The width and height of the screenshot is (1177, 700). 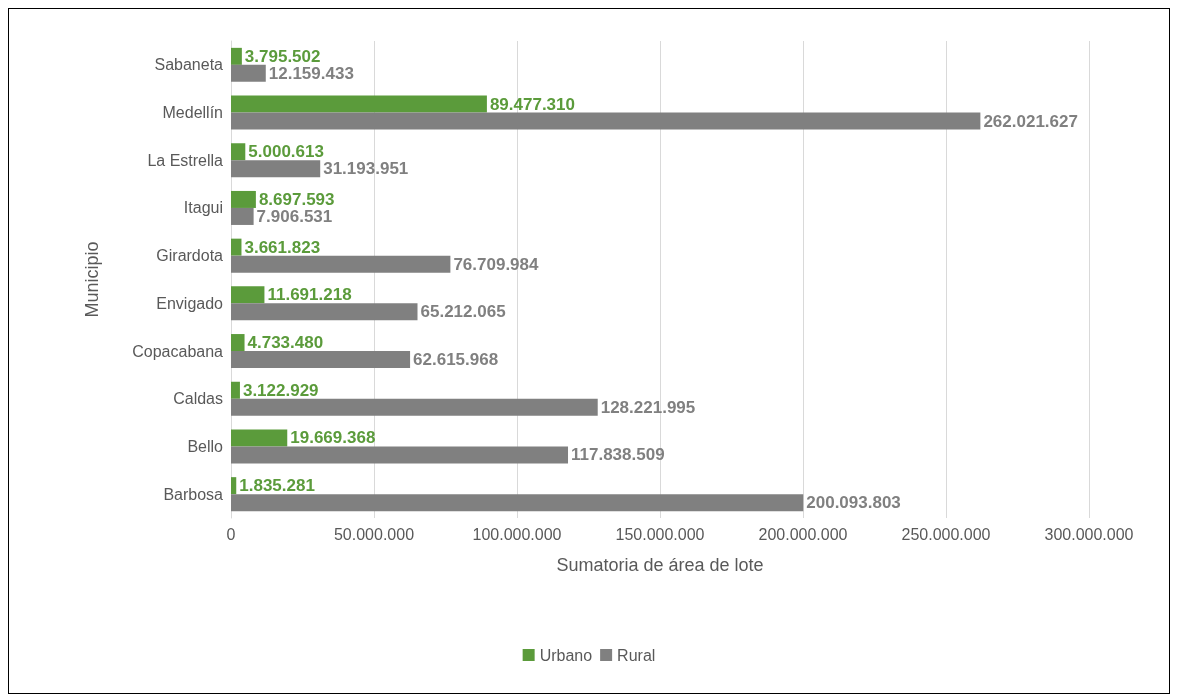 I want to click on x-tick-label: 150.000.000, so click(x=660, y=534).